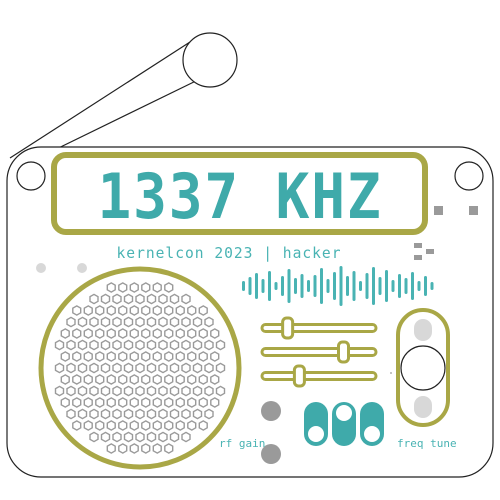 The width and height of the screenshot is (500, 500). I want to click on badge-caption: kernelcon 2023 | hacker, so click(229, 253).